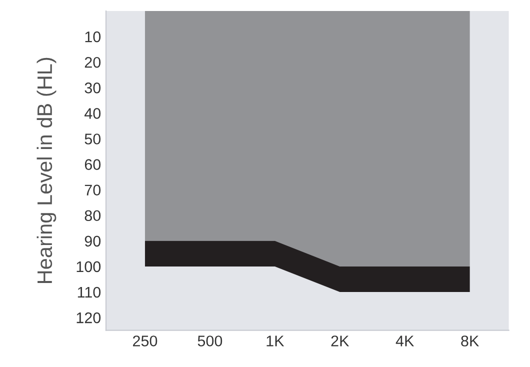 This screenshot has width=530, height=367. Describe the element at coordinates (405, 341) in the screenshot. I see `x-tick-label: 4K` at that location.